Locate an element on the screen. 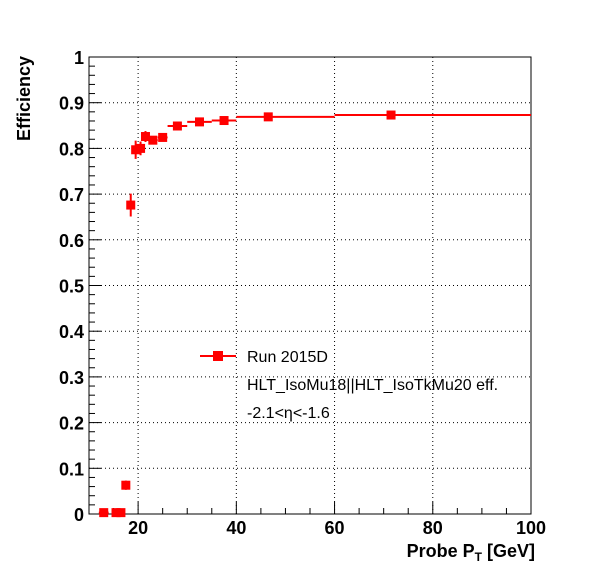 This screenshot has width=596, height=572. legend-marker is located at coordinates (218, 356).